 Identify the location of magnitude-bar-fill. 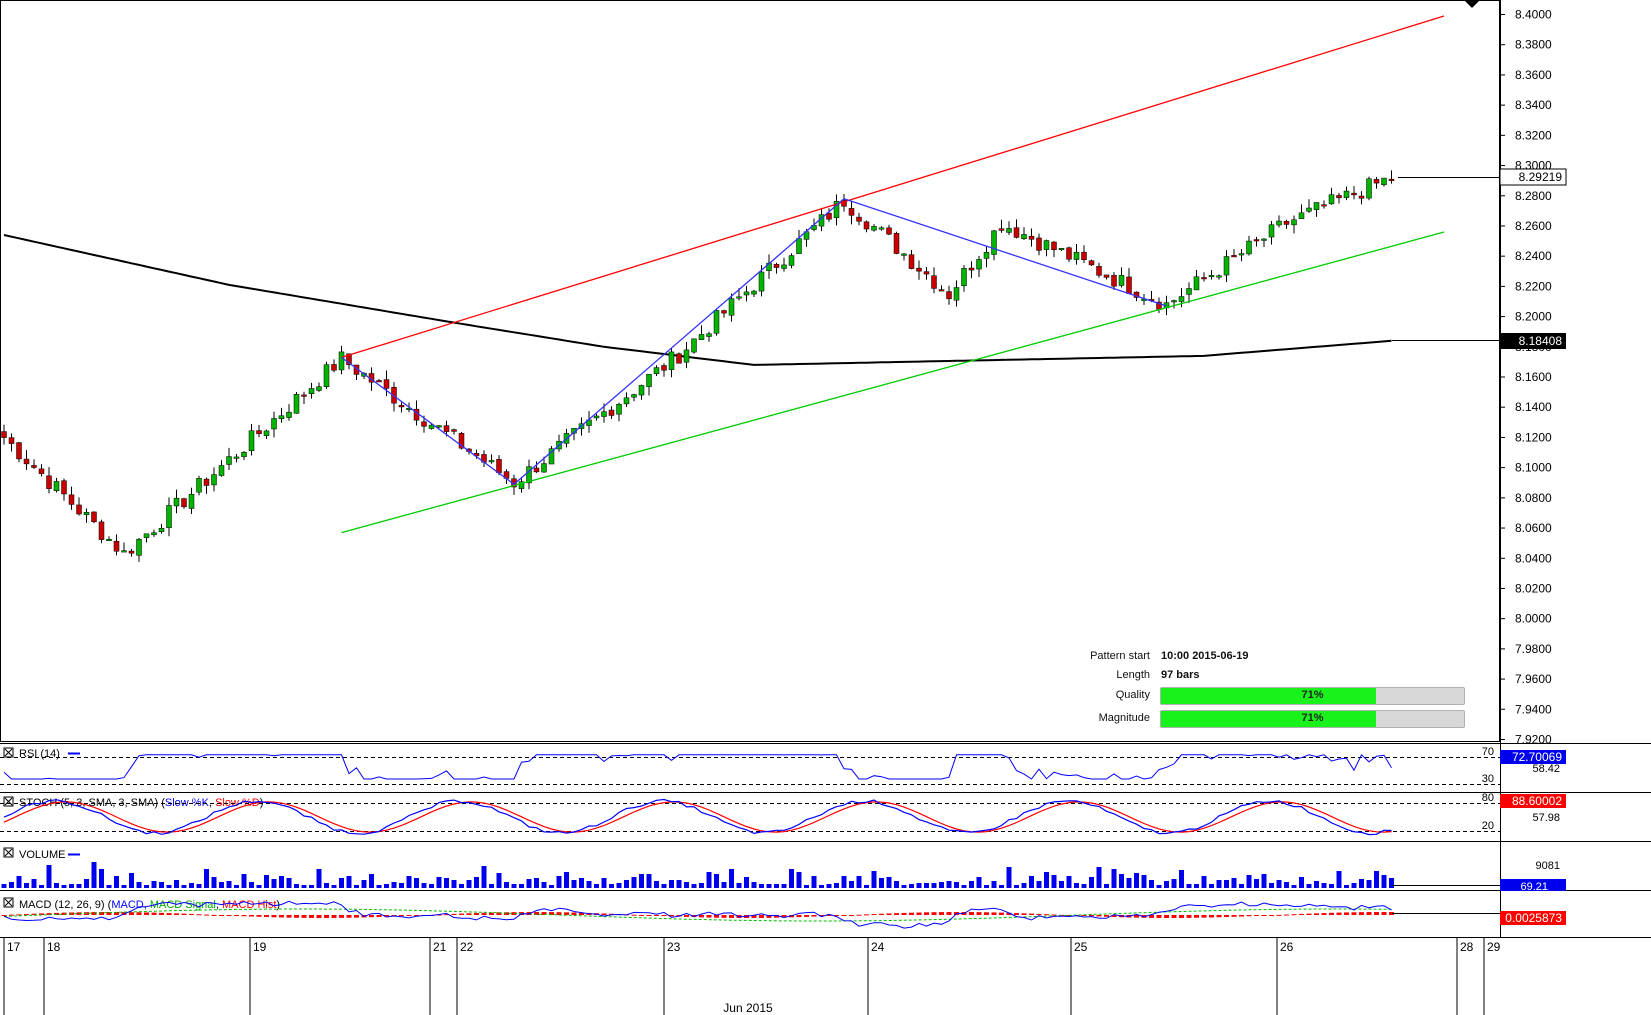
(1269, 719).